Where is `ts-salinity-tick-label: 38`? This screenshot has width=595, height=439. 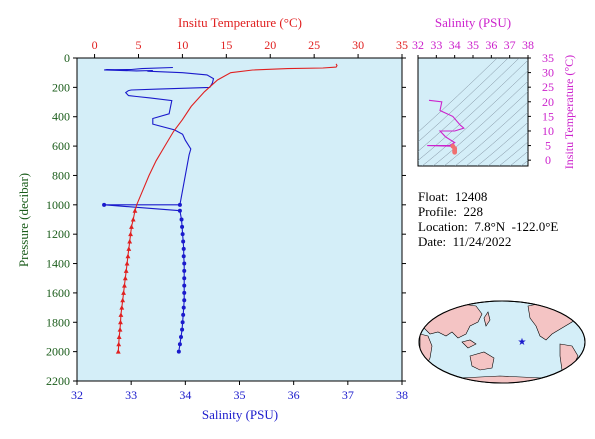
ts-salinity-tick-label: 38 is located at coordinates (528, 45).